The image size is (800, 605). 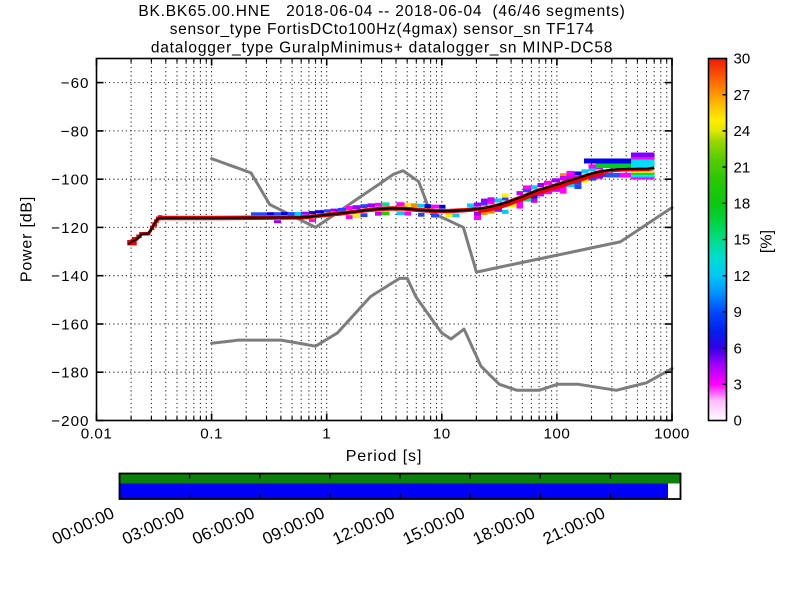 I want to click on svg-text: 0.01, so click(x=97, y=434).